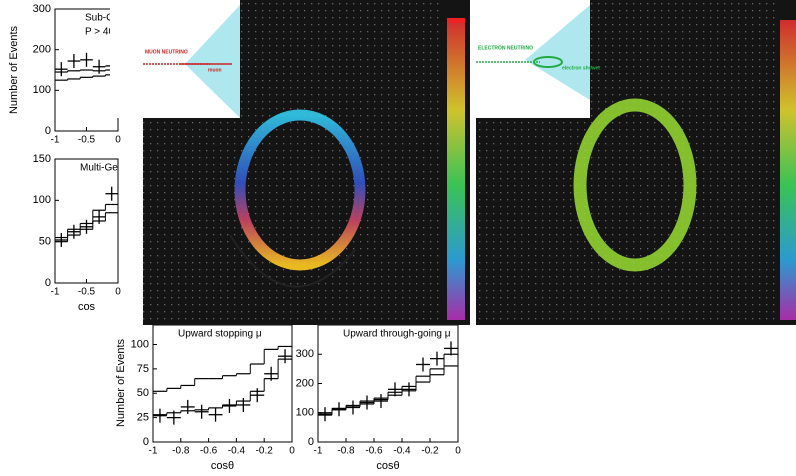 This screenshot has height=476, width=796. I want to click on y-tick-label: 25, so click(143, 418).